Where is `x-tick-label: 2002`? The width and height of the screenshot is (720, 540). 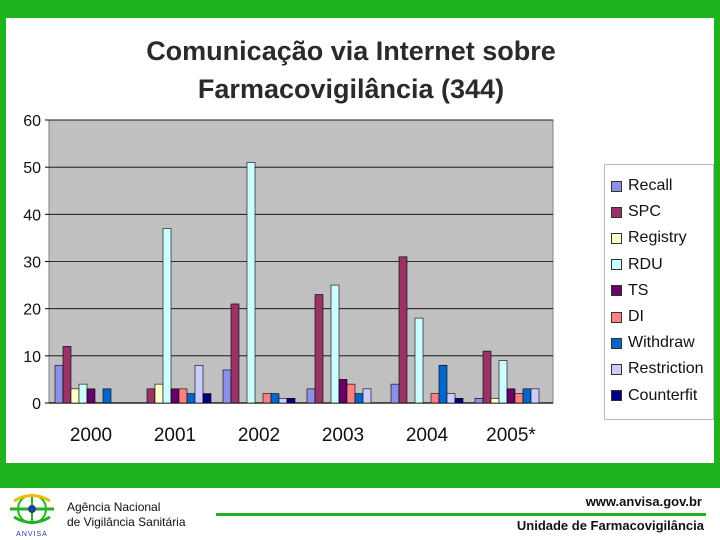 x-tick-label: 2002 is located at coordinates (259, 435).